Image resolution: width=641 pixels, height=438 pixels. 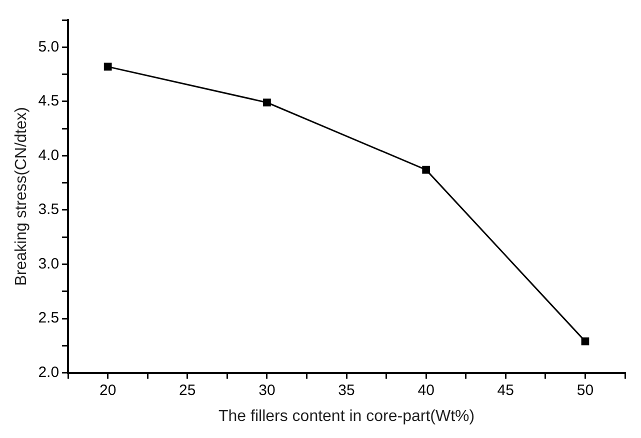 I want to click on x-tick-label: 50, so click(x=585, y=390).